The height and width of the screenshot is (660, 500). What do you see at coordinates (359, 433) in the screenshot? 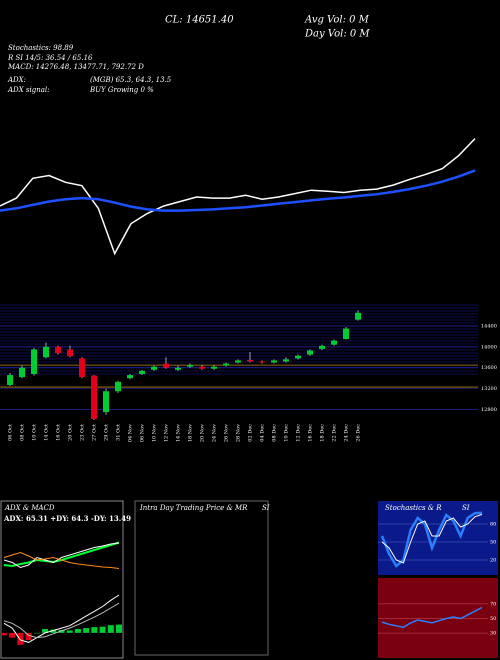
I see `x-tick-label: 26 Dec` at bounding box center [359, 433].